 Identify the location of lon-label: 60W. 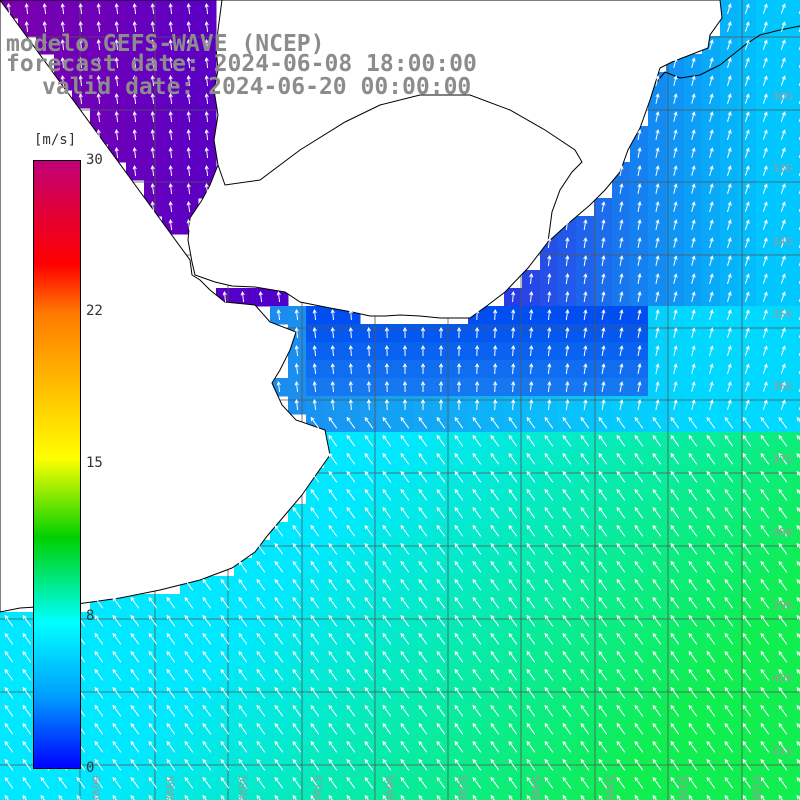
(95, 787).